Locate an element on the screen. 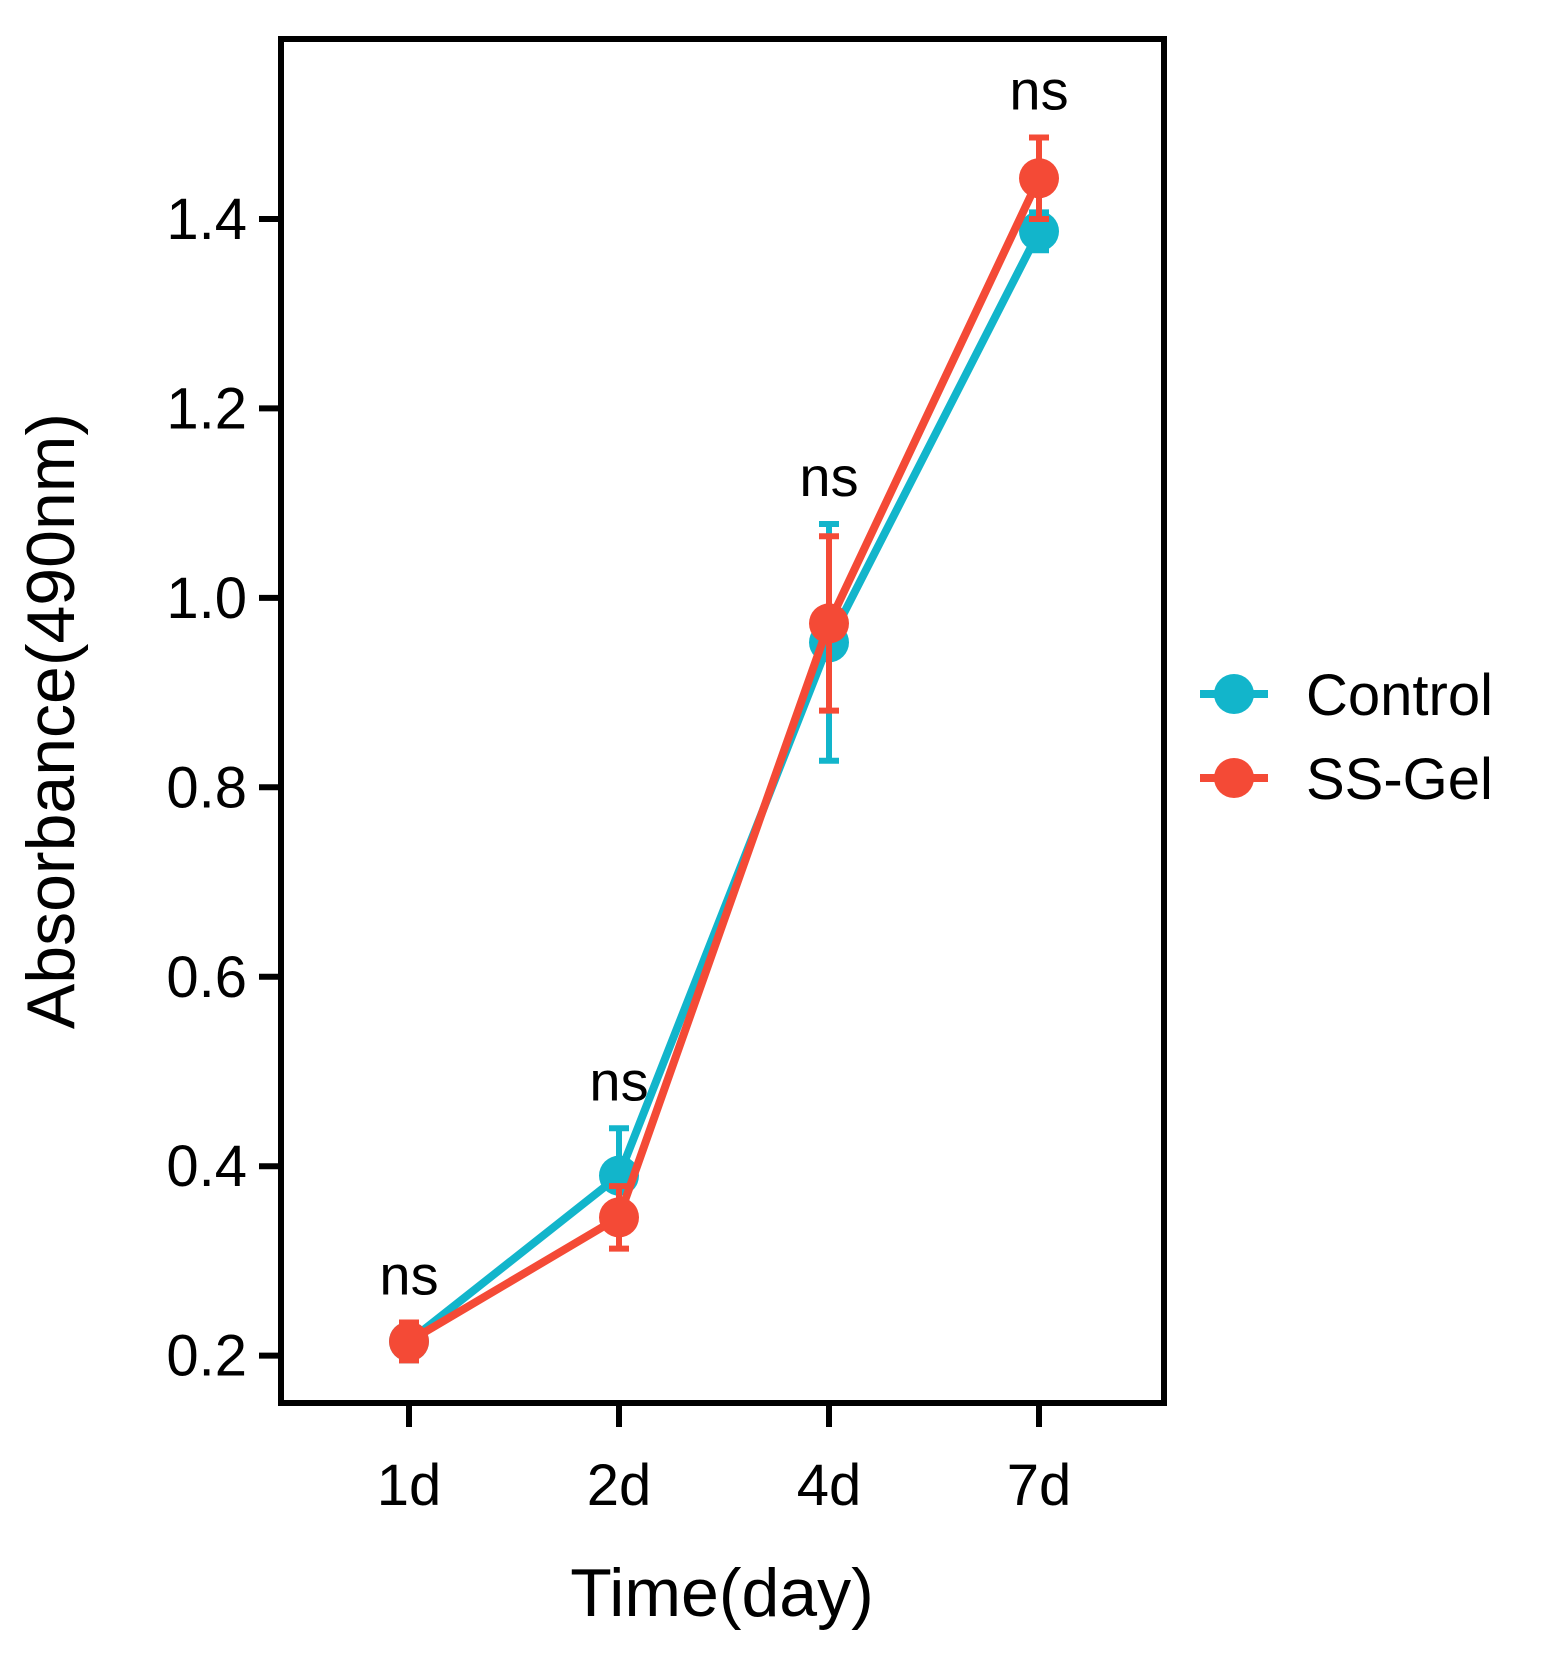  x-tick-label: 2d is located at coordinates (619, 1485).